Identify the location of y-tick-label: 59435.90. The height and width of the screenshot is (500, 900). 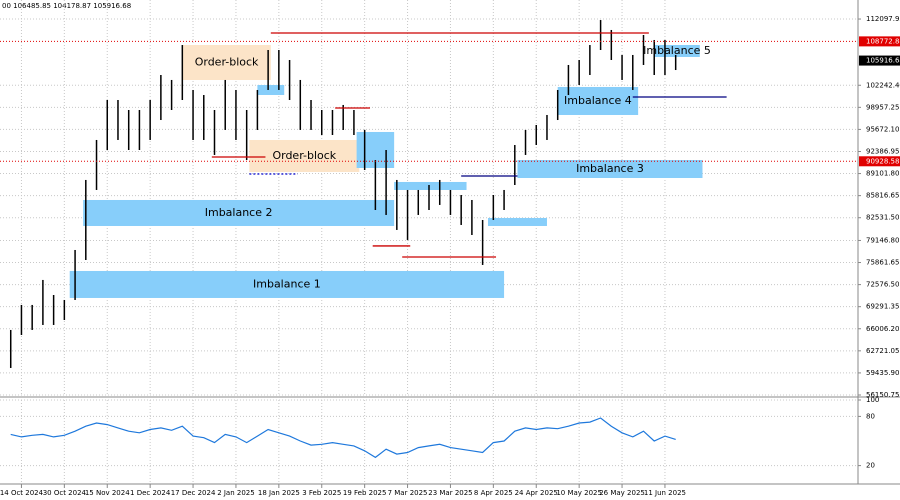
(882, 373).